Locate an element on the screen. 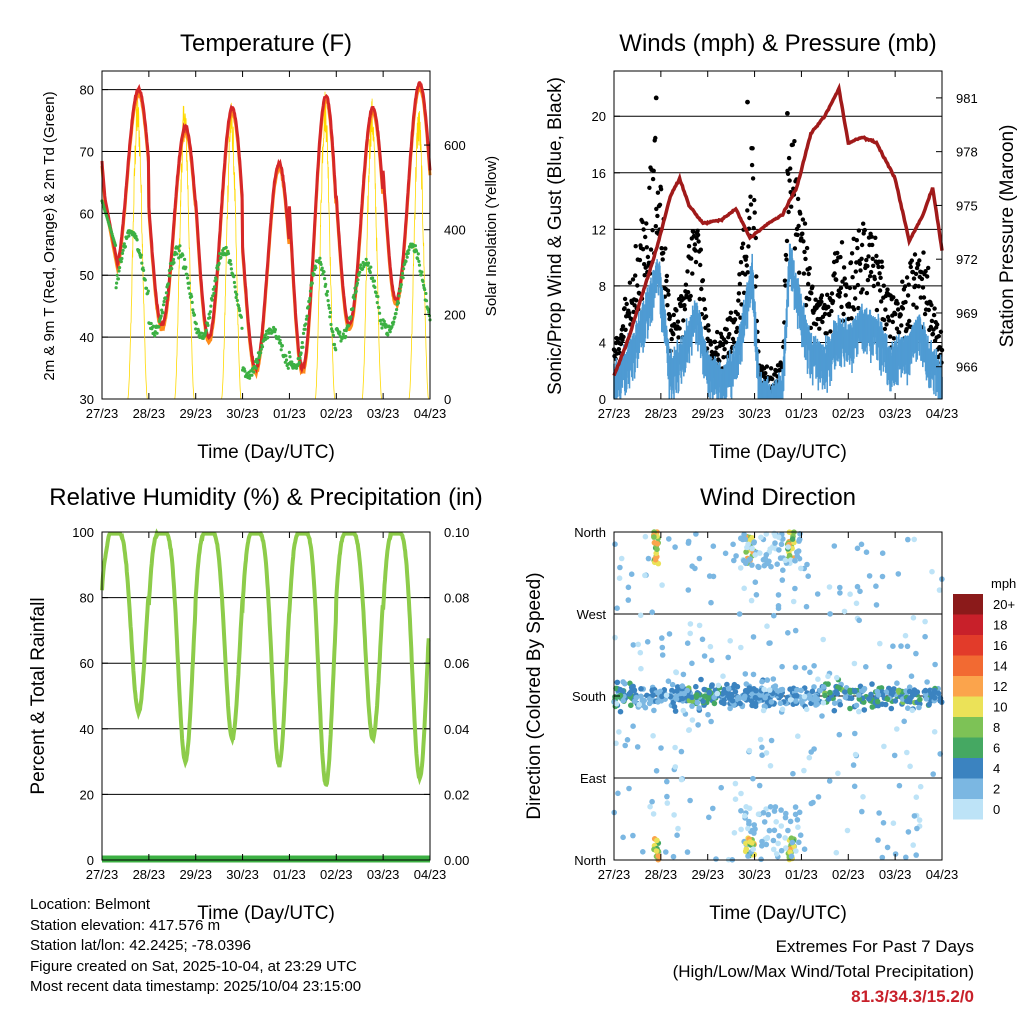 This screenshot has width=1024, height=1024. station-elevation: Station elevation: 417.576 m is located at coordinates (125, 925).